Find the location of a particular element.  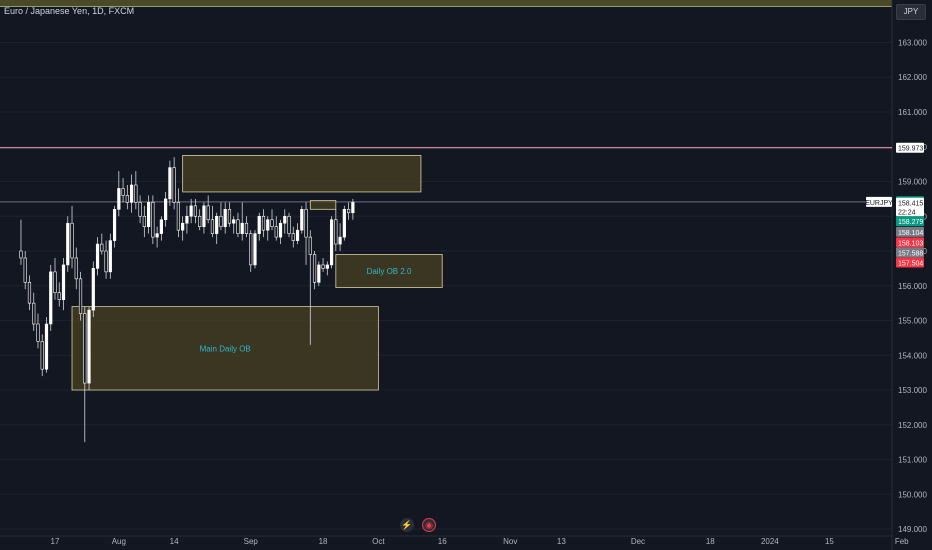

time-tick-label: 2024 is located at coordinates (770, 541).